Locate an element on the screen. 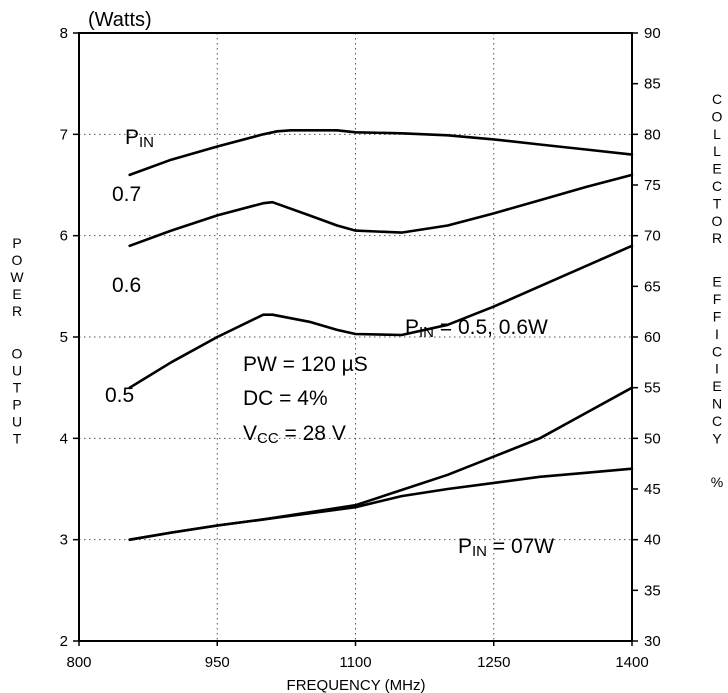 This screenshot has height=693, width=728. x-tick-950: 950 is located at coordinates (217, 662).